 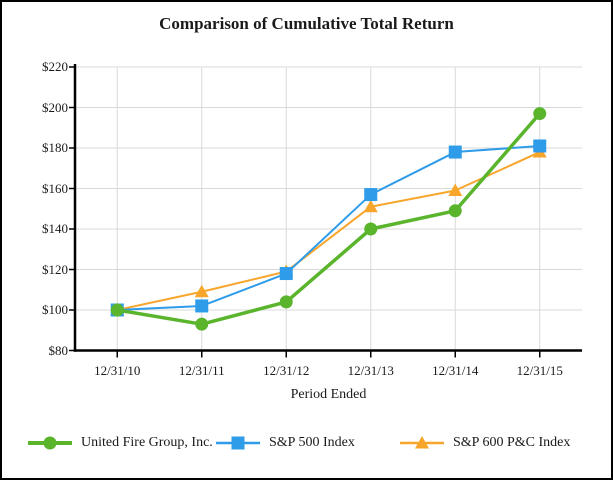 I want to click on y-tick-label: $100, so click(x=55, y=309).